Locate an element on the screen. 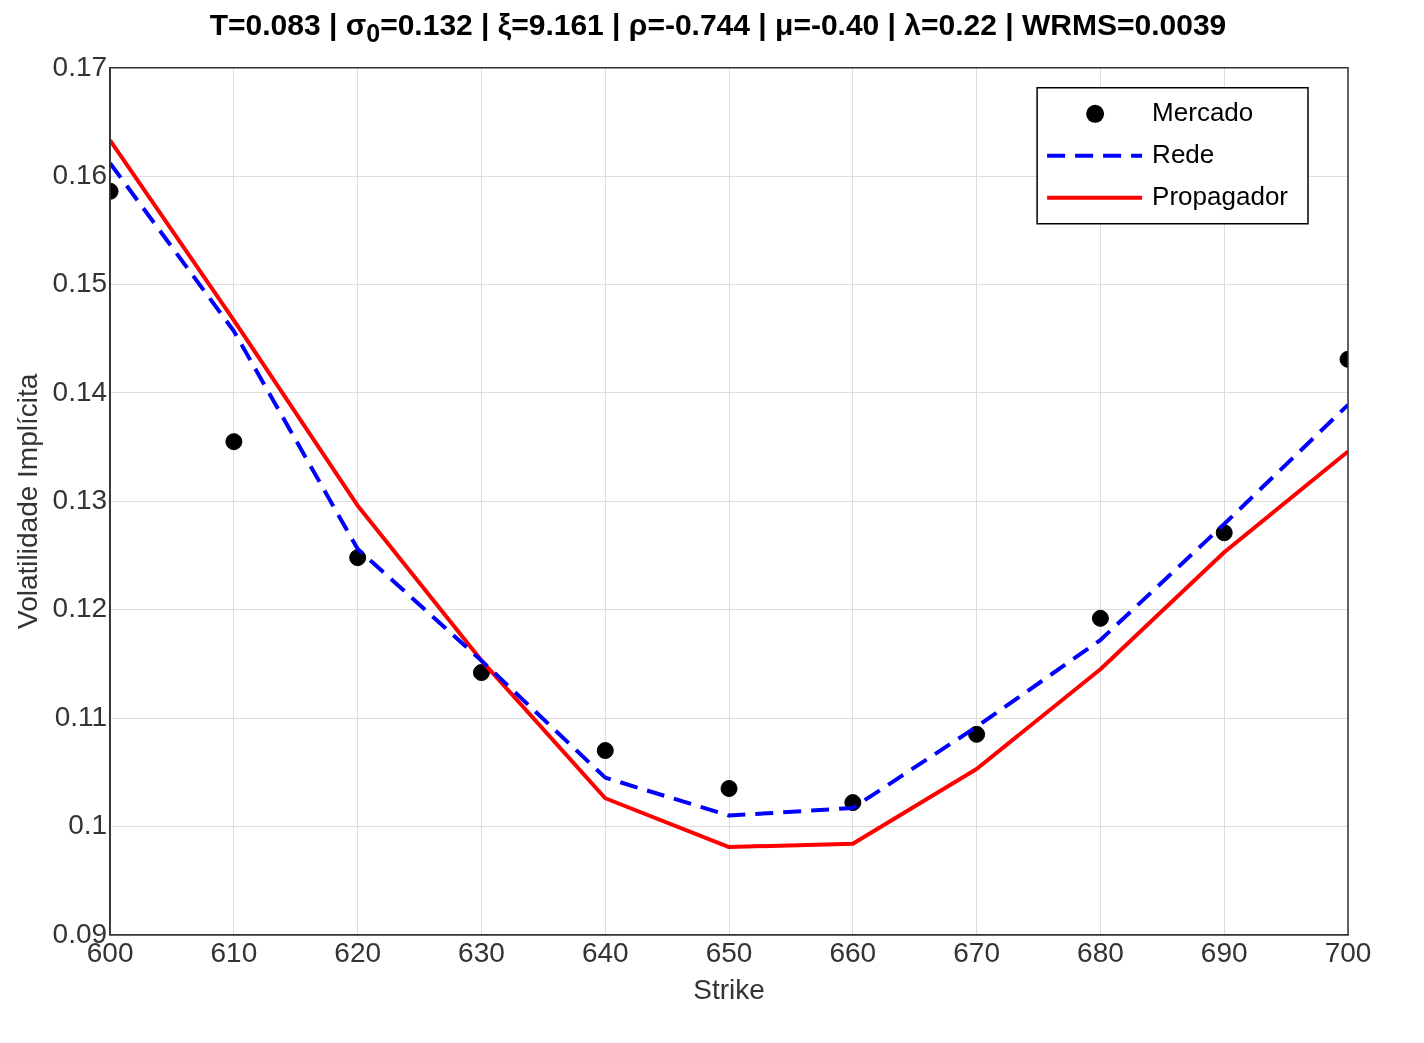  y-tick-label: 0.17 is located at coordinates (80, 66).